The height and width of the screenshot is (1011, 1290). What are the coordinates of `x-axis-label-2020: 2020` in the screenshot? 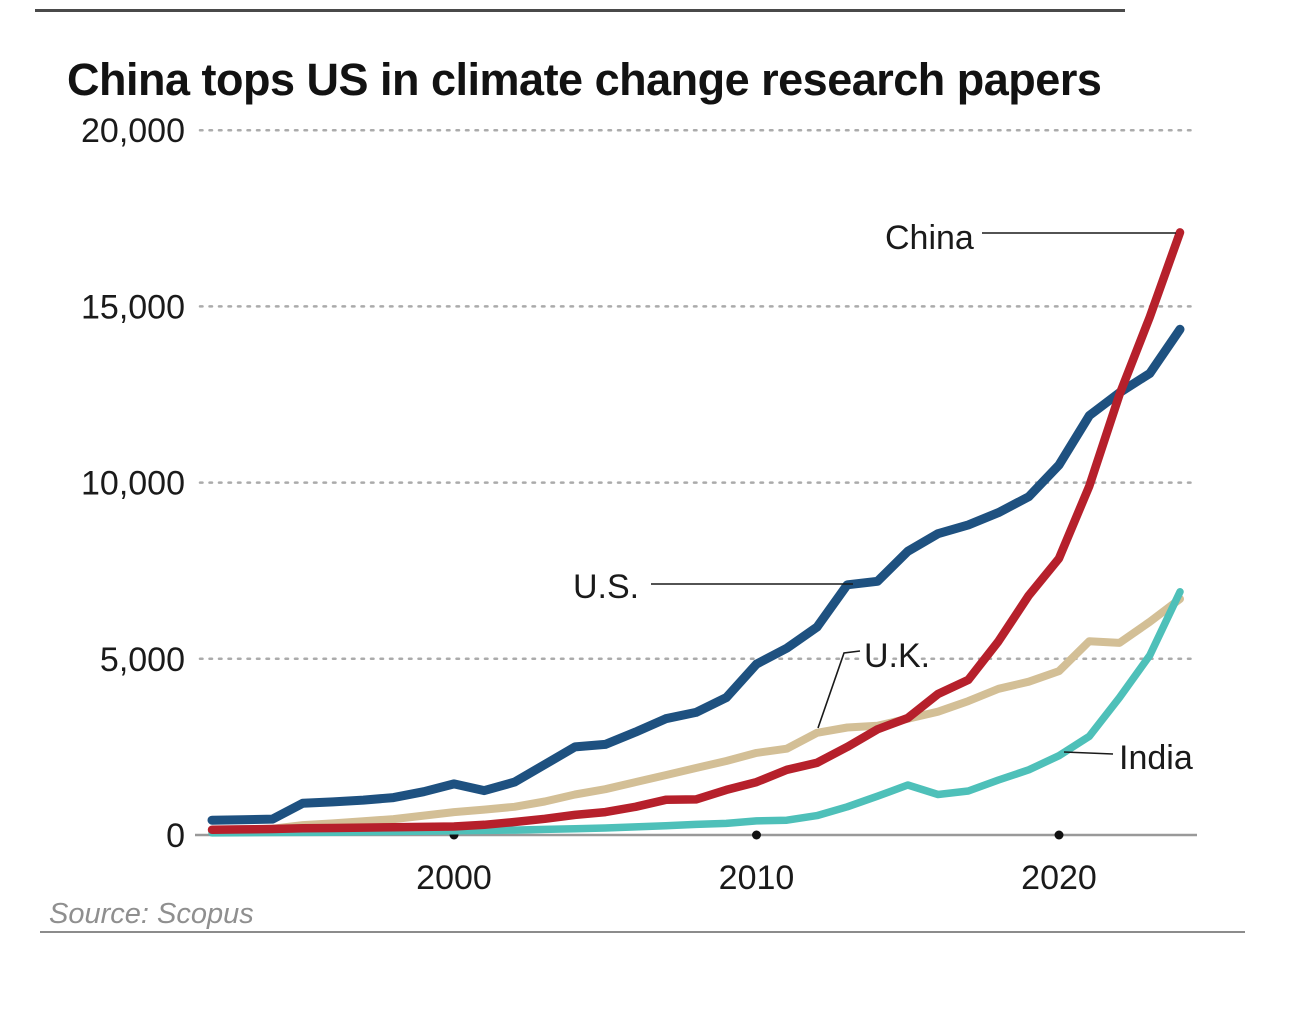 It's located at (1059, 878).